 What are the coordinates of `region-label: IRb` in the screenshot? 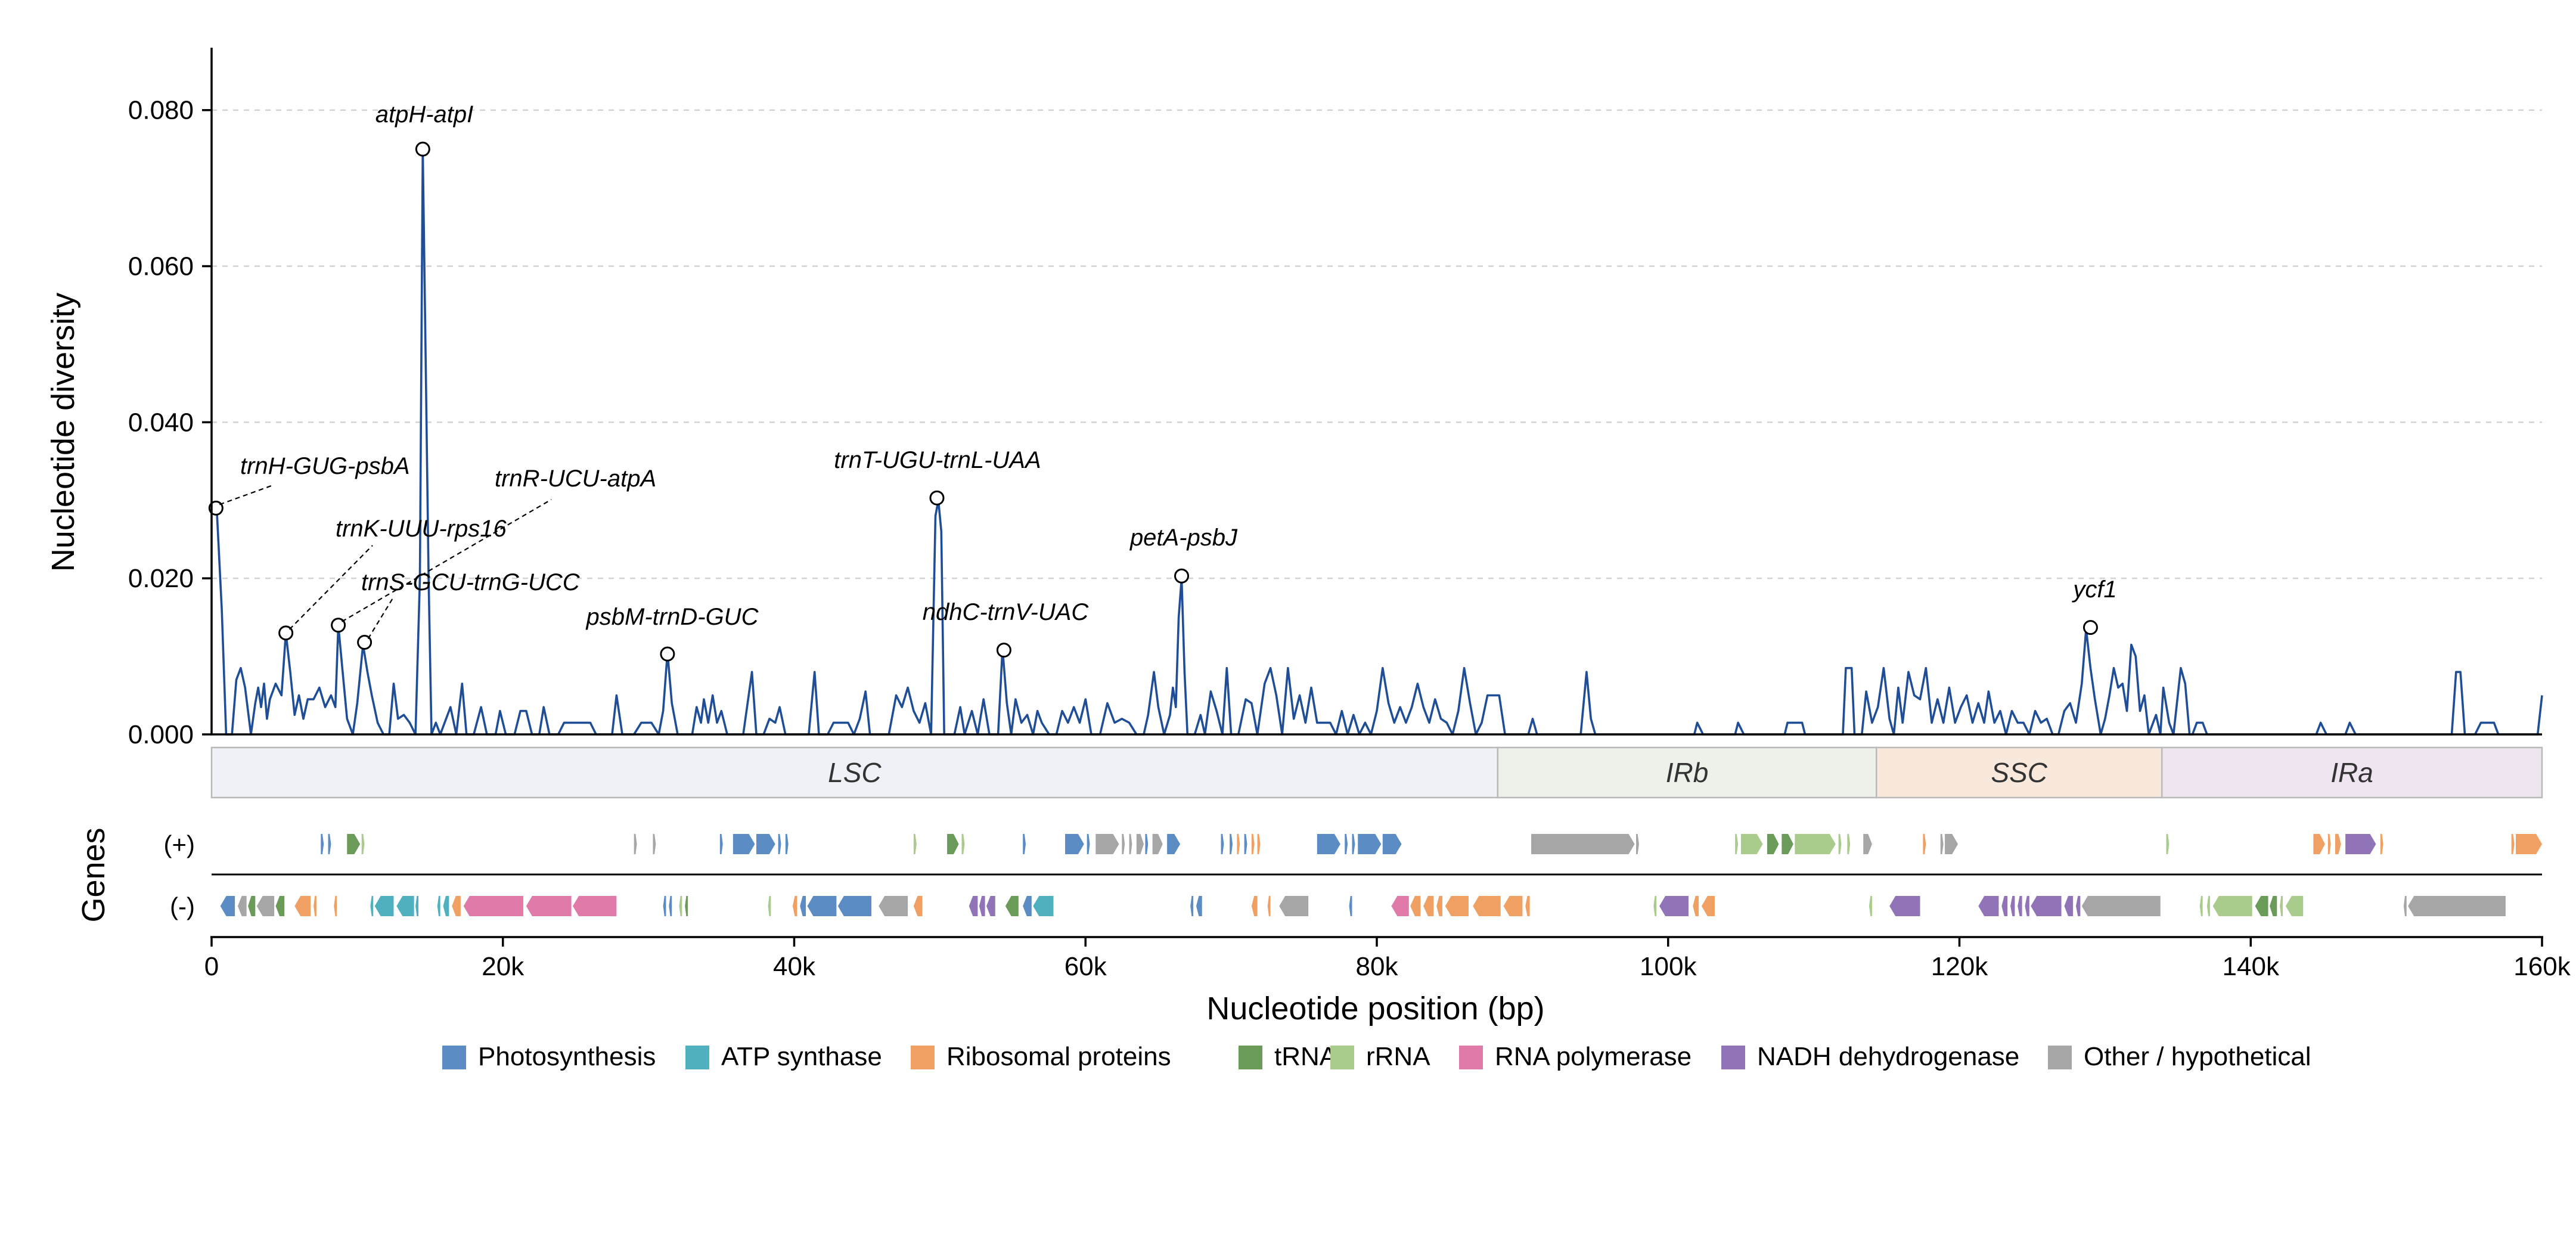 It's located at (1688, 772).